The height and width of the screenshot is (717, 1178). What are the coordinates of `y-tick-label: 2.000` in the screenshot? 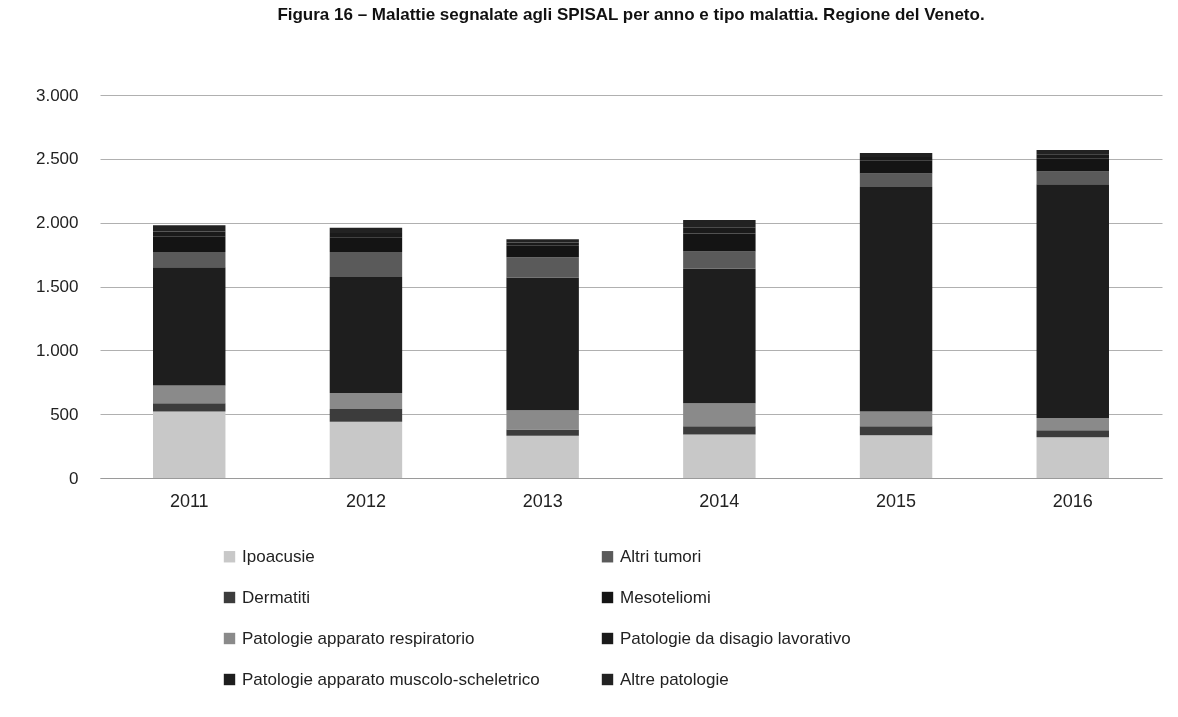 It's located at (57, 223).